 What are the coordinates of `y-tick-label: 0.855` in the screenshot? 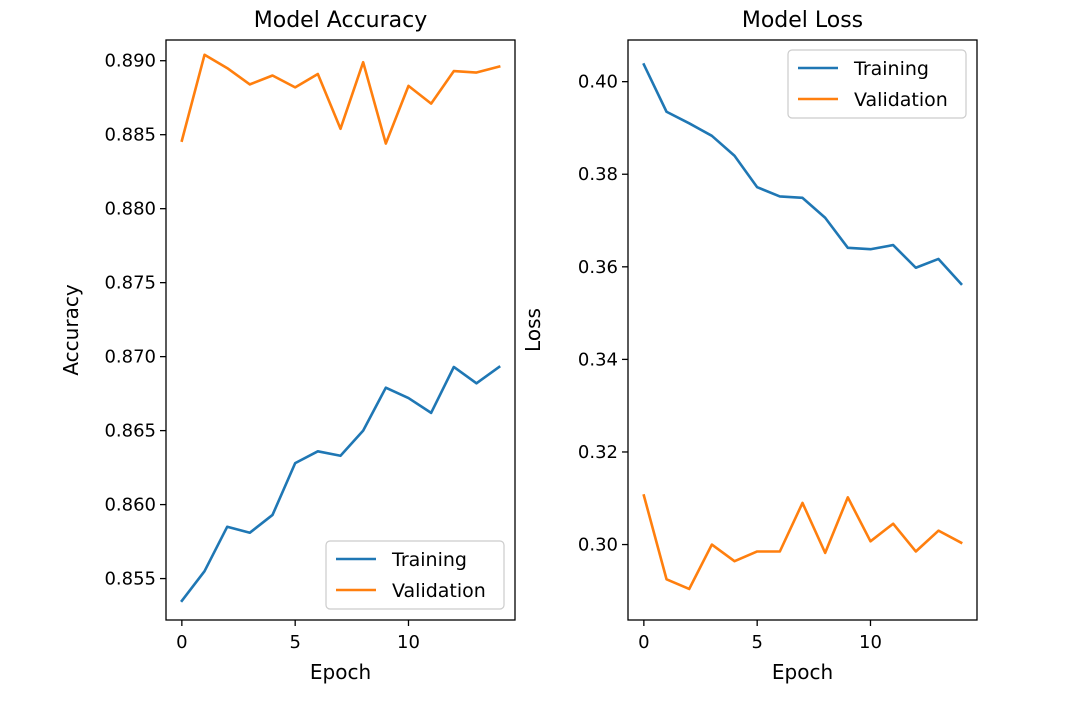 It's located at (130, 579).